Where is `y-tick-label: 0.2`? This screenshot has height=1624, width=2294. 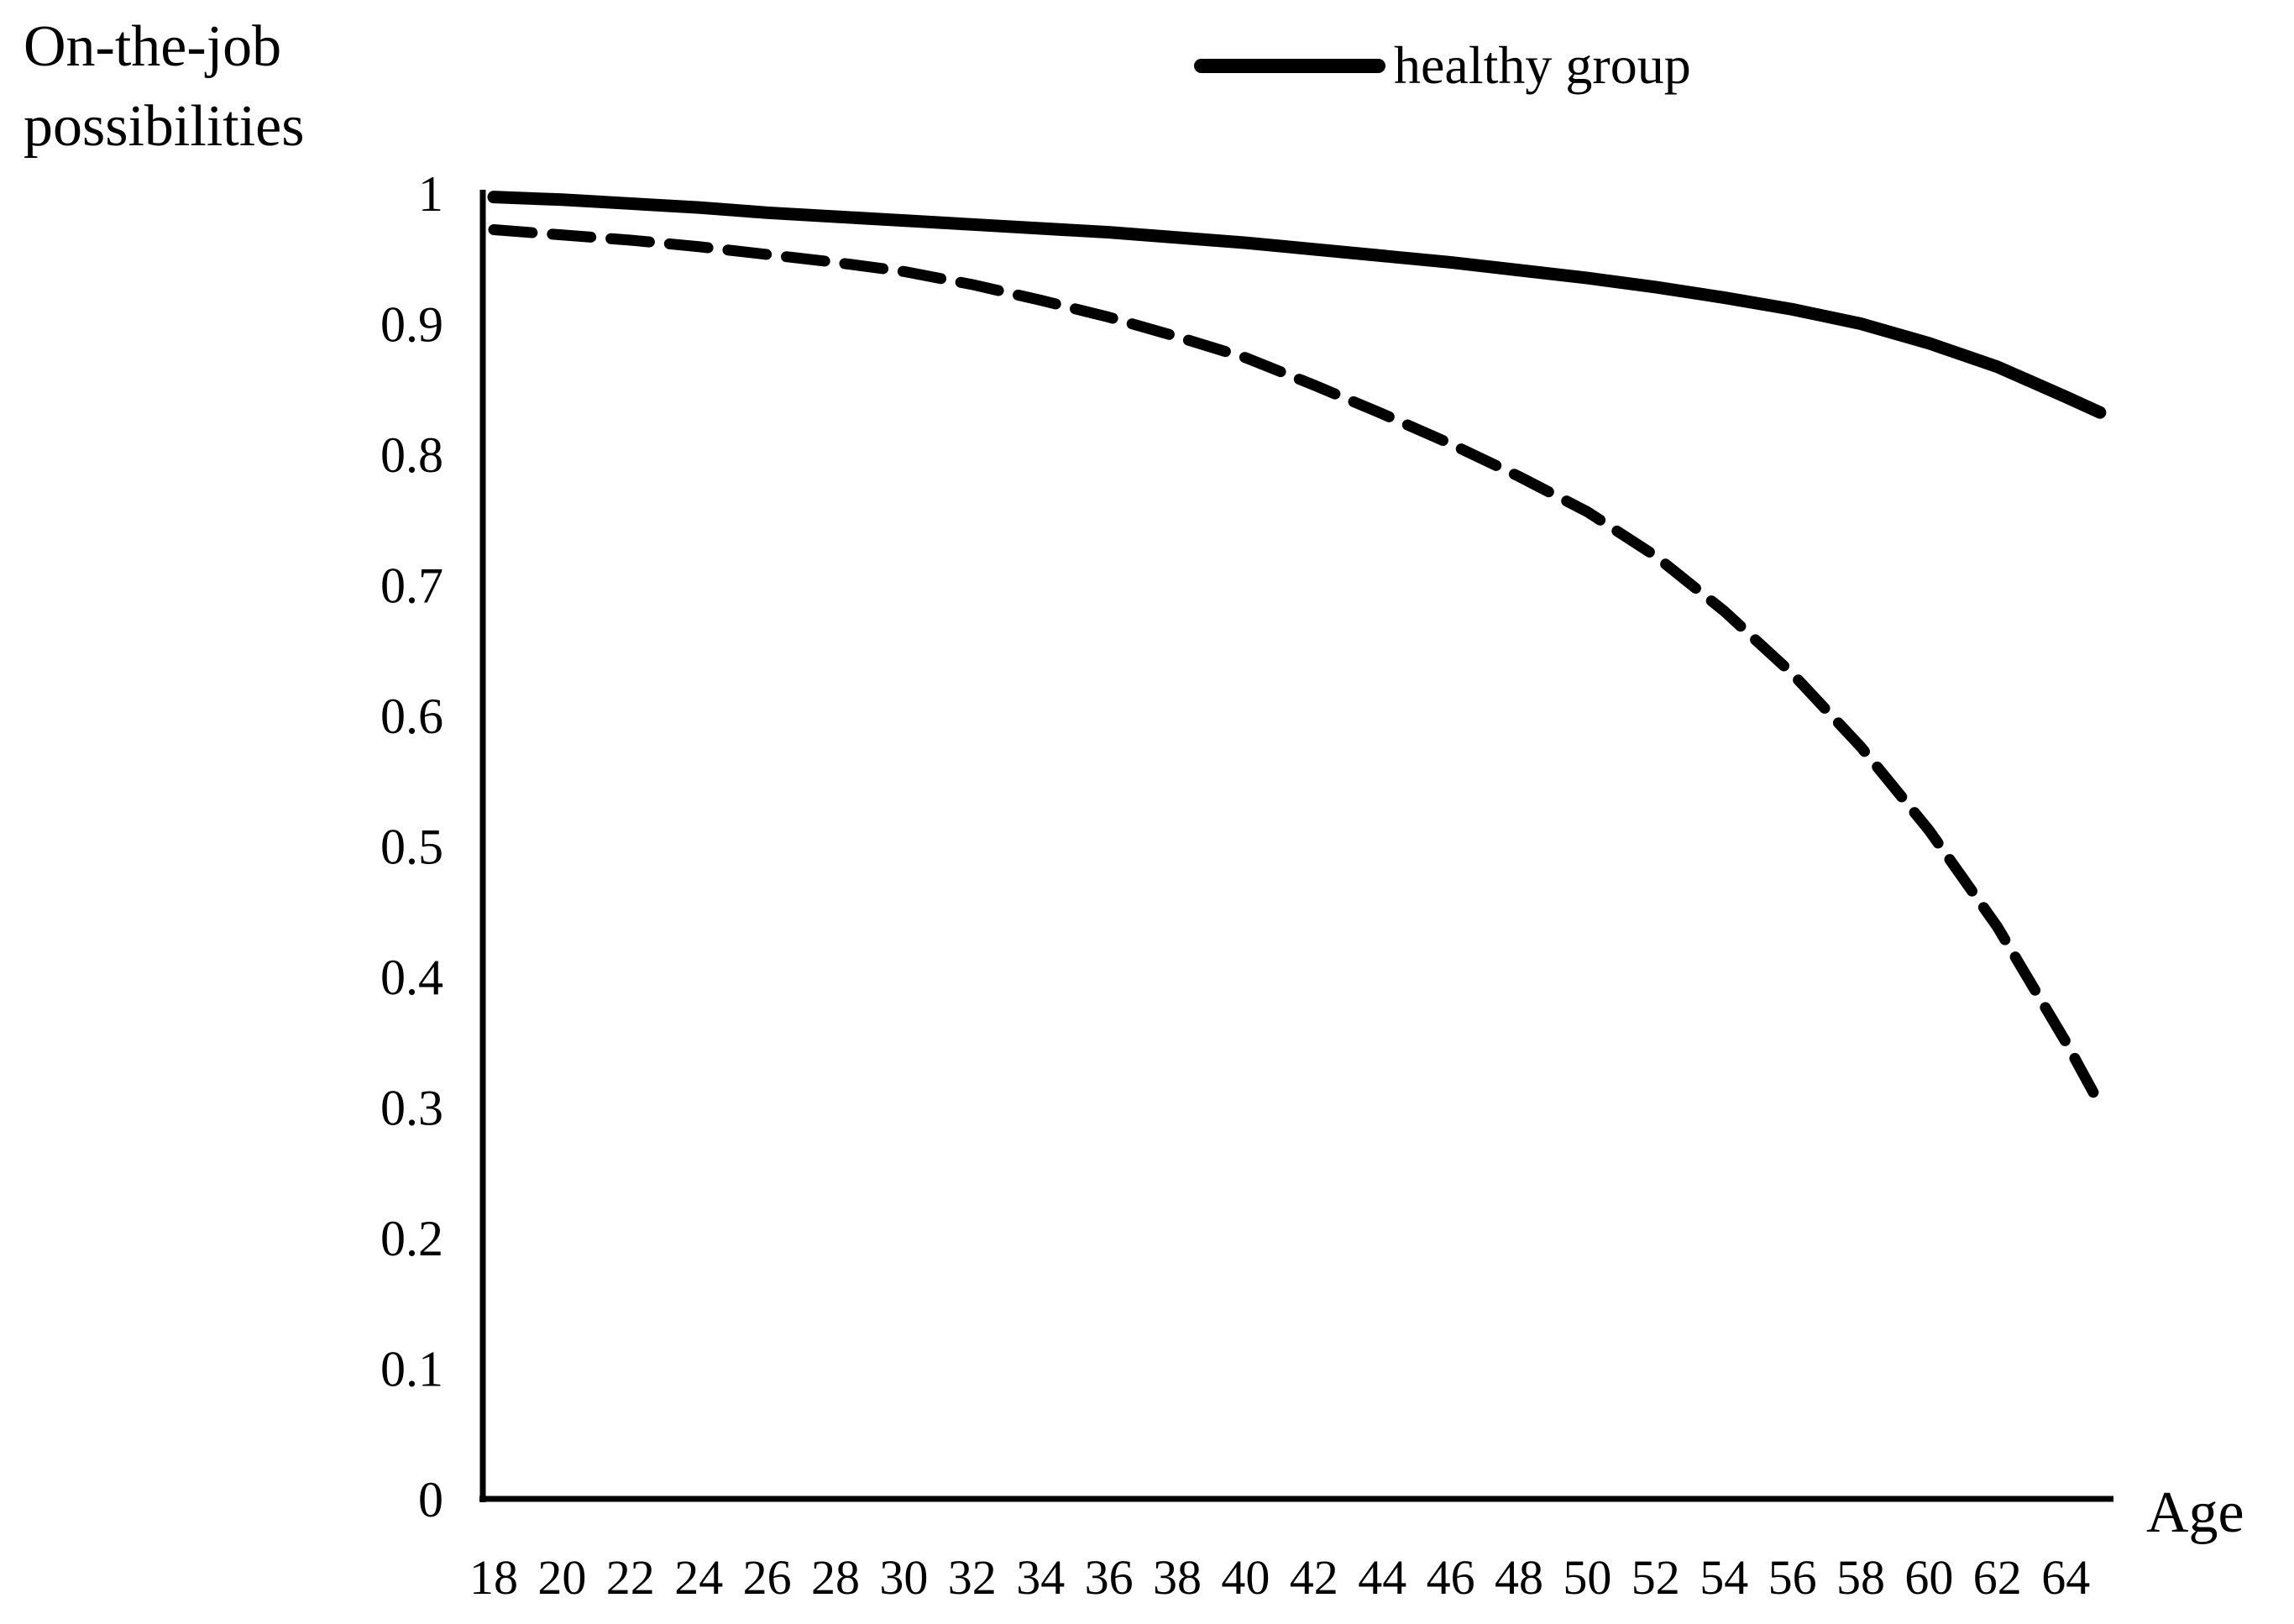
y-tick-label: 0.2 is located at coordinates (411, 1238).